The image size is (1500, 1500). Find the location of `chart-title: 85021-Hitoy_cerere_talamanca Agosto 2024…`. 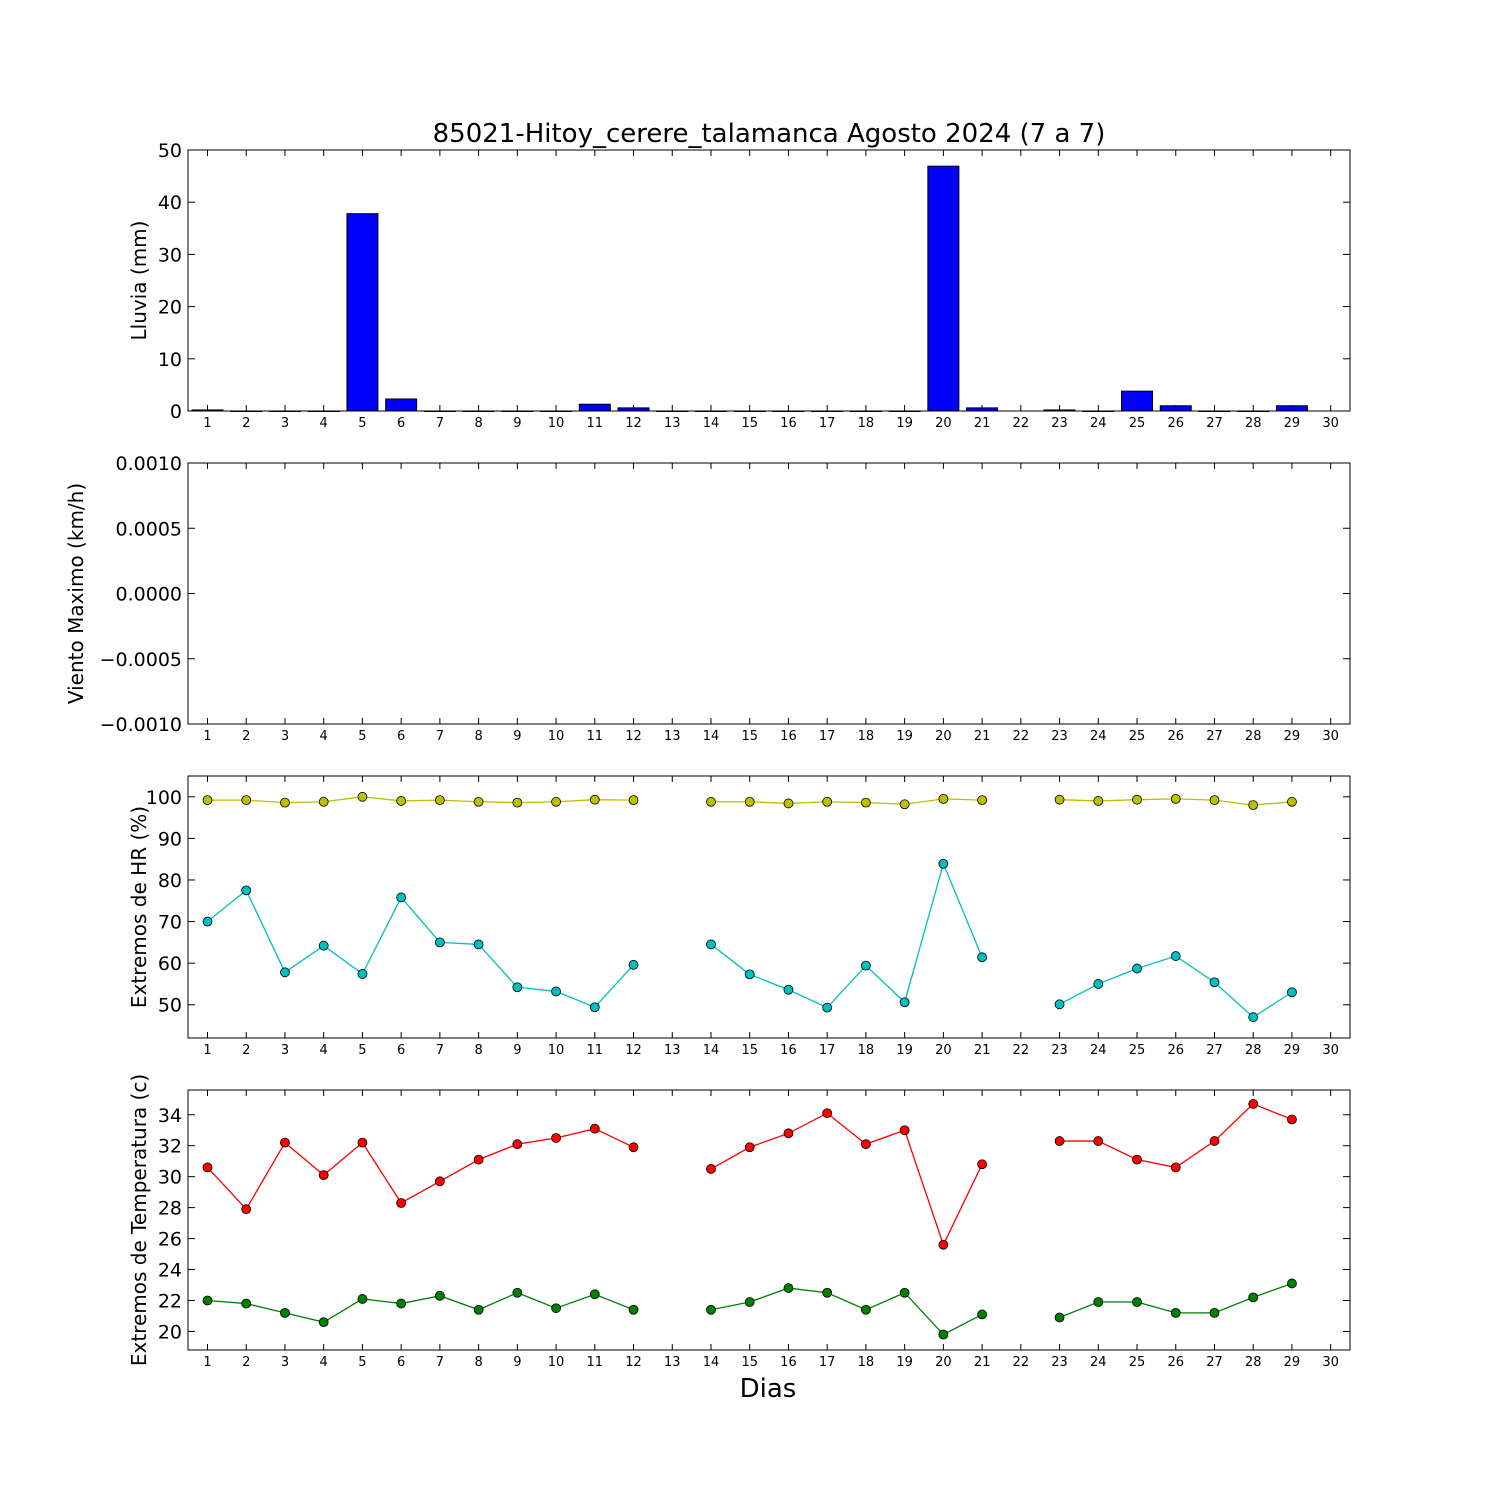

chart-title: 85021-Hitoy_cerere_talamanca Agosto 2024… is located at coordinates (769, 134).